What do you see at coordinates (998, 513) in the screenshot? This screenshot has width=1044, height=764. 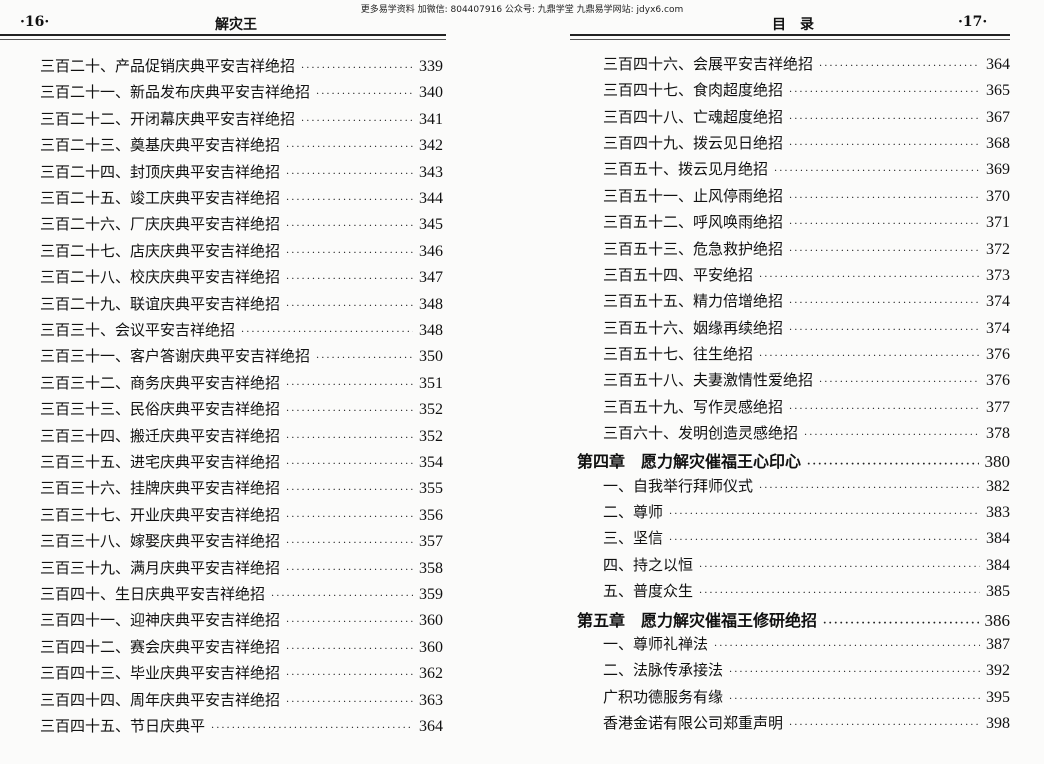 I see `toc-entry-page: 383` at bounding box center [998, 513].